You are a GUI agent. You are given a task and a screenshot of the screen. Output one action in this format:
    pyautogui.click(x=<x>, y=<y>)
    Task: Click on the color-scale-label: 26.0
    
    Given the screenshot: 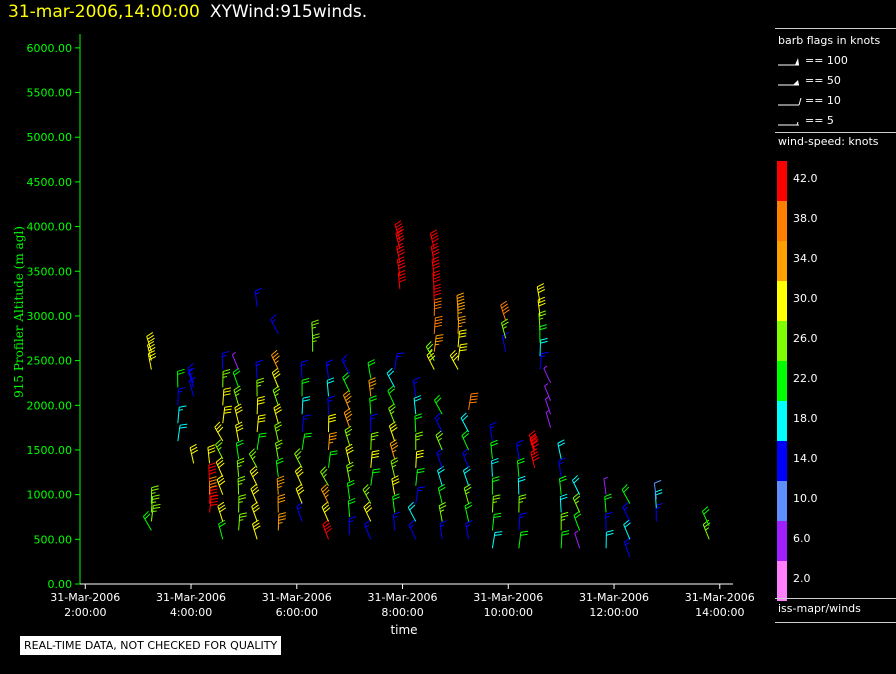 What is the action you would take?
    pyautogui.click(x=805, y=338)
    